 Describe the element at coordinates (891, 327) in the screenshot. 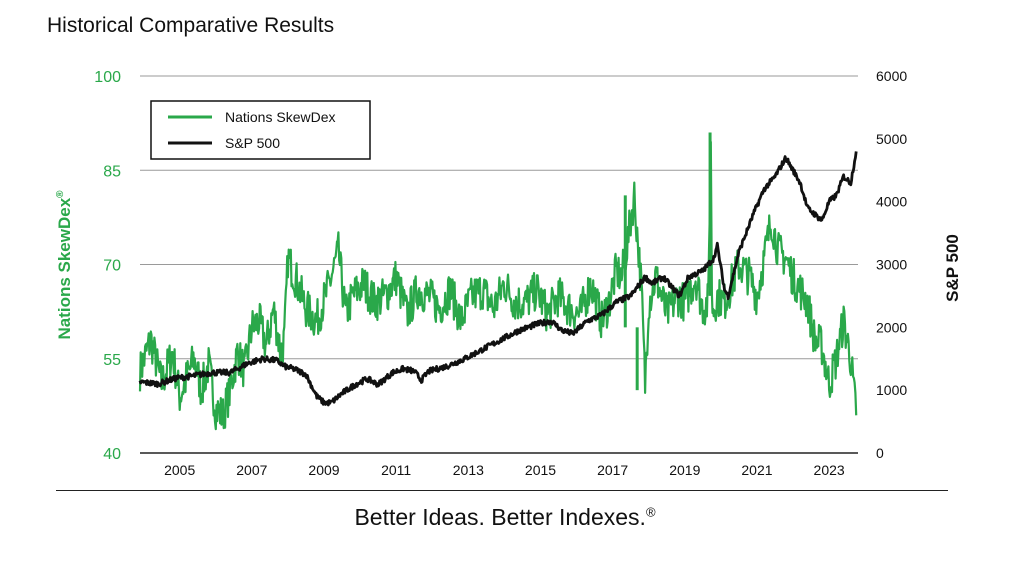

I see `right-tick-label: 2000` at that location.